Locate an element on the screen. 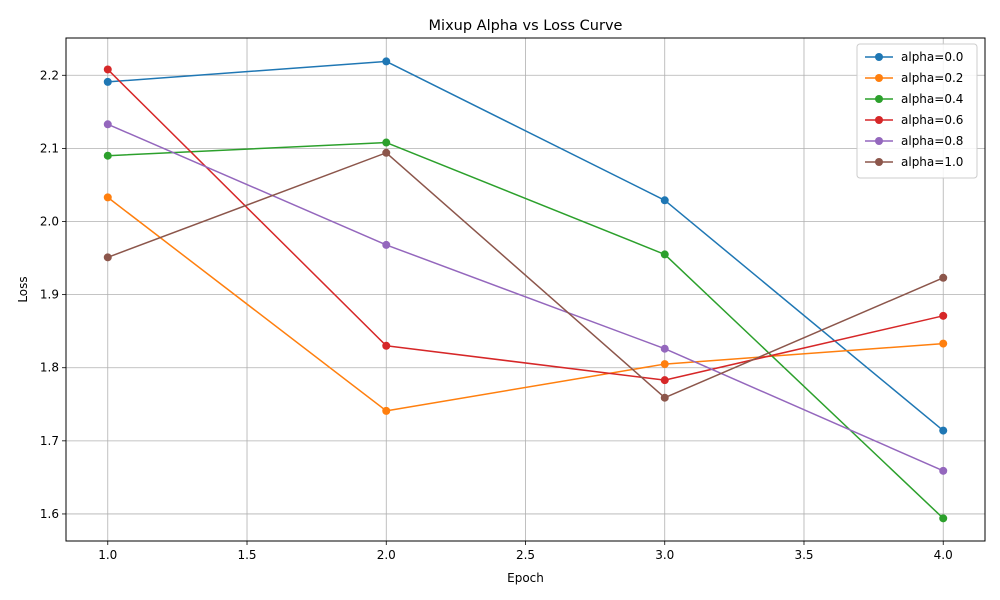 Image resolution: width=1000 pixels, height=600 pixels. y-axis-title: Loss is located at coordinates (23, 289).